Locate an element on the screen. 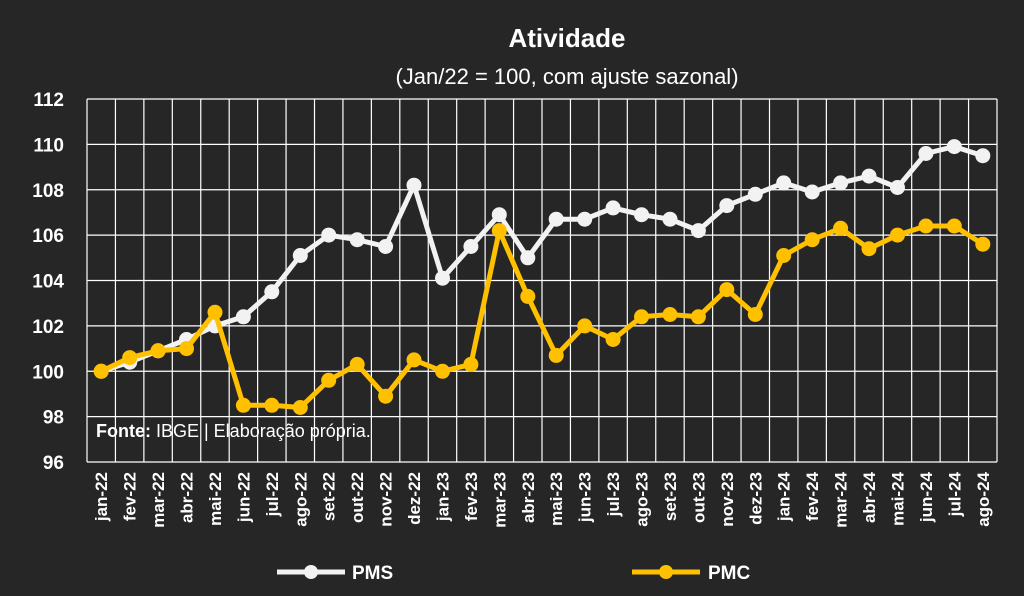 This screenshot has width=1024, height=596. x-tick-label: fev-24 is located at coordinates (812, 496).